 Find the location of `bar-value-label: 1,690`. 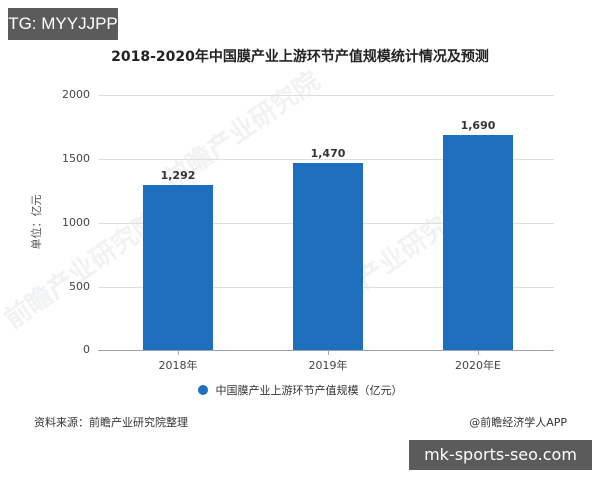

bar-value-label: 1,690 is located at coordinates (478, 125).